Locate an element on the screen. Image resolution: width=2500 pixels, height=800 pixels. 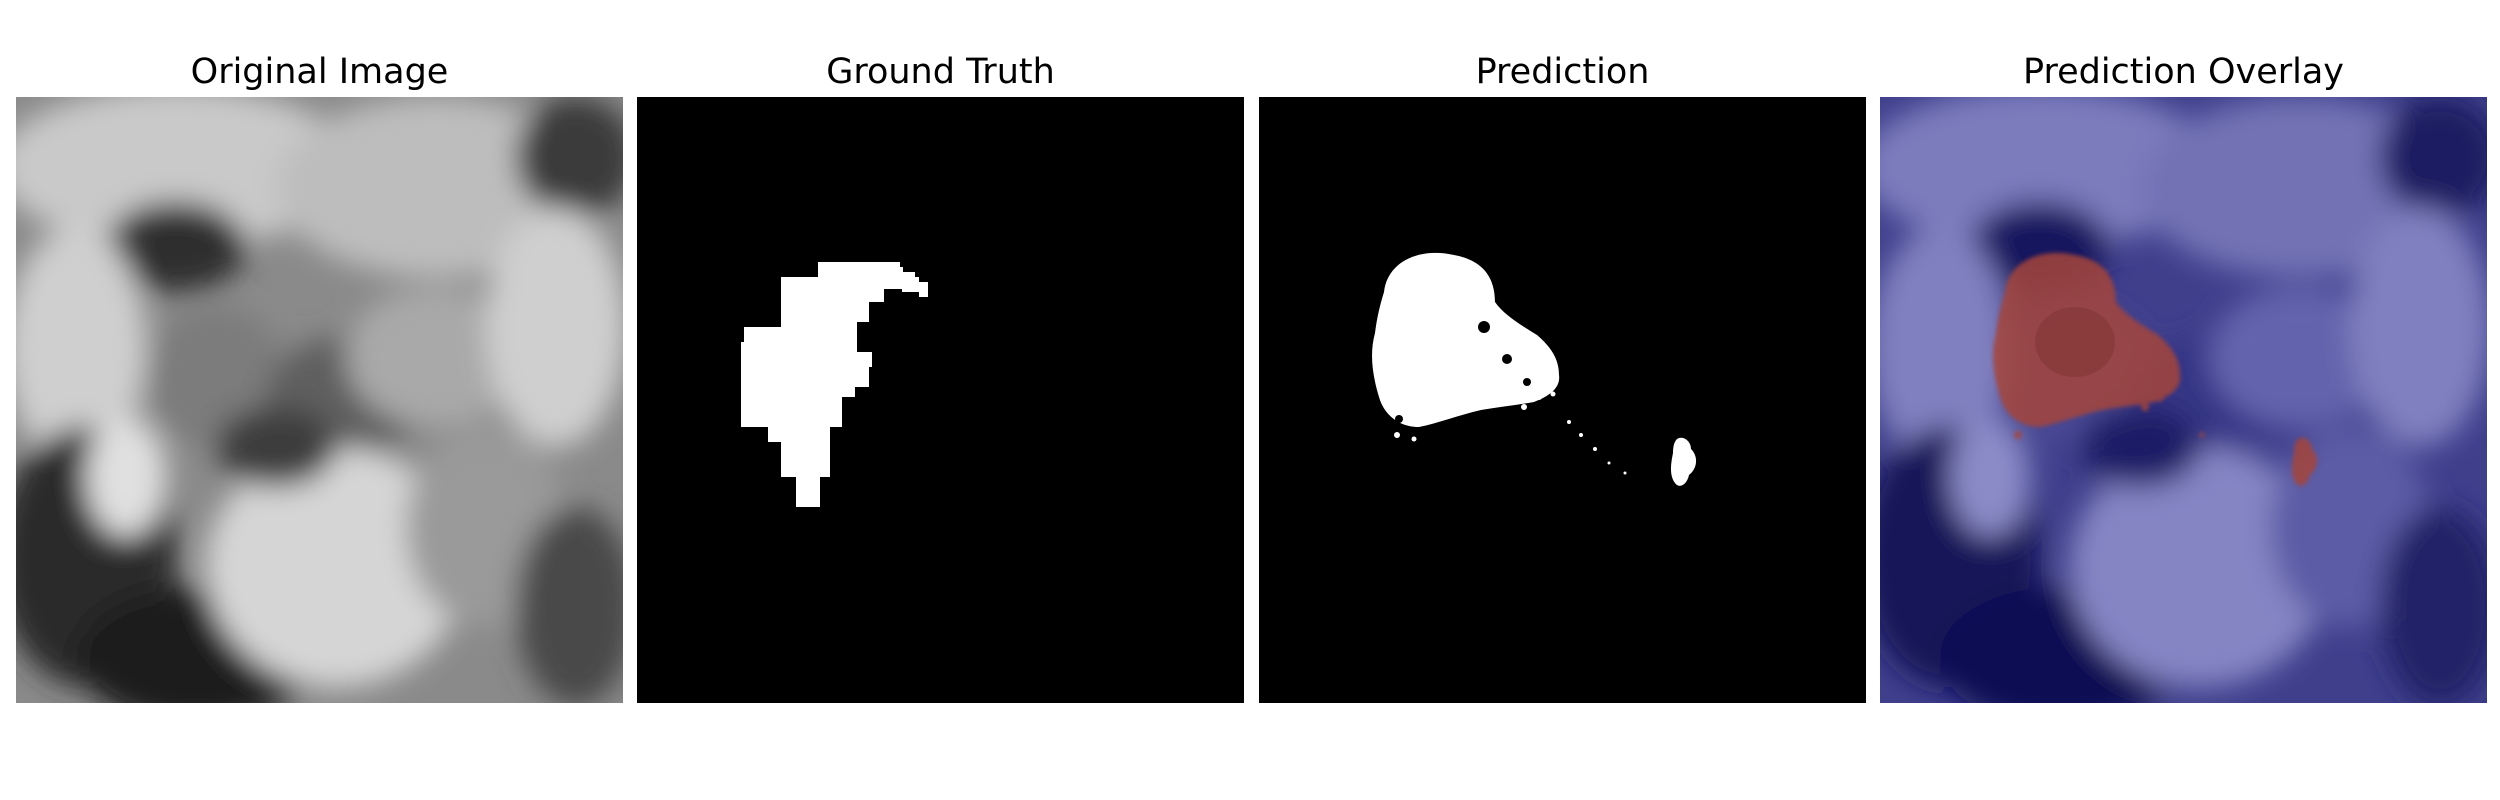
panel-title-prediction: Prediction is located at coordinates (1562, 72).